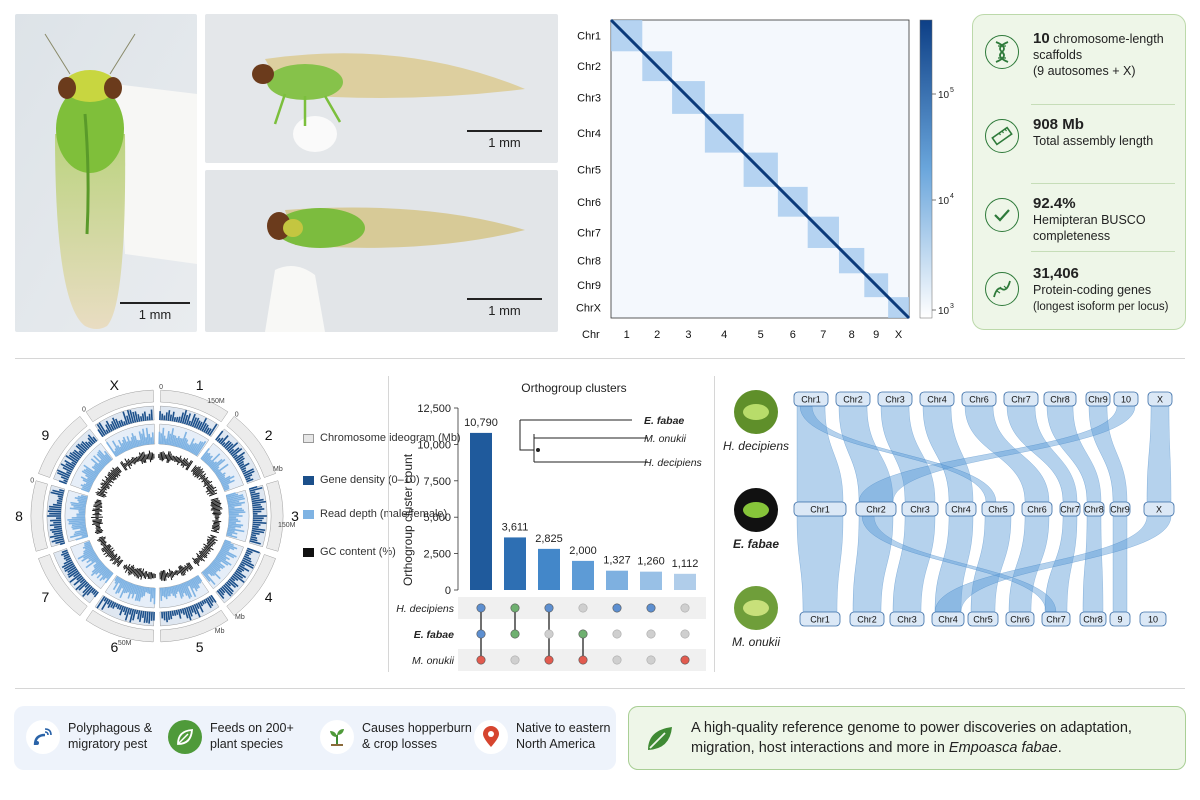  I want to click on stat-text: Total assembly length, so click(1093, 141).